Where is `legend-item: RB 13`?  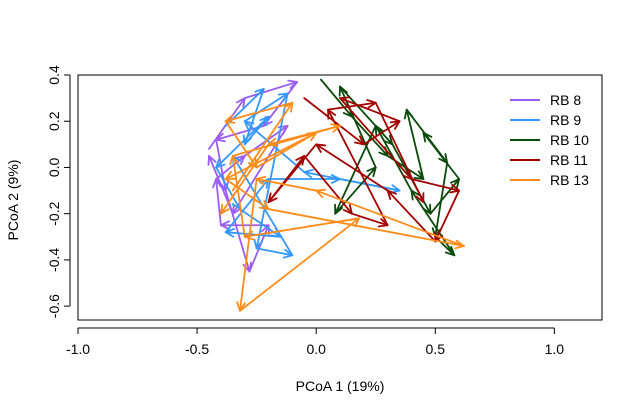 legend-item: RB 13 is located at coordinates (549, 180).